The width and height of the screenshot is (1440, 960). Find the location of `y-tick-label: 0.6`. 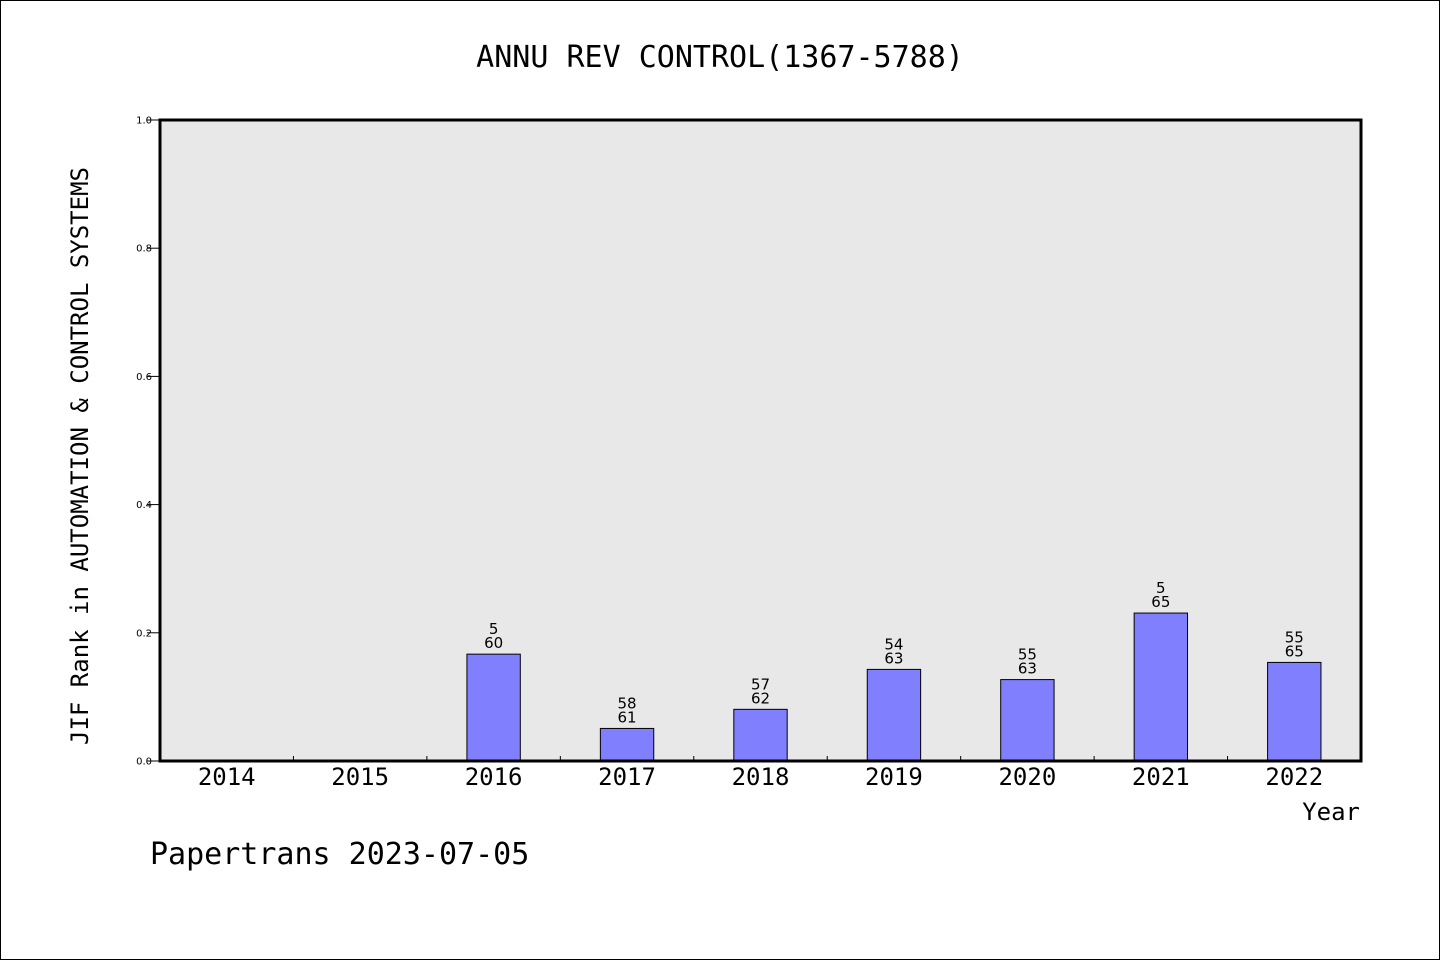

y-tick-label: 0.6 is located at coordinates (144, 377).